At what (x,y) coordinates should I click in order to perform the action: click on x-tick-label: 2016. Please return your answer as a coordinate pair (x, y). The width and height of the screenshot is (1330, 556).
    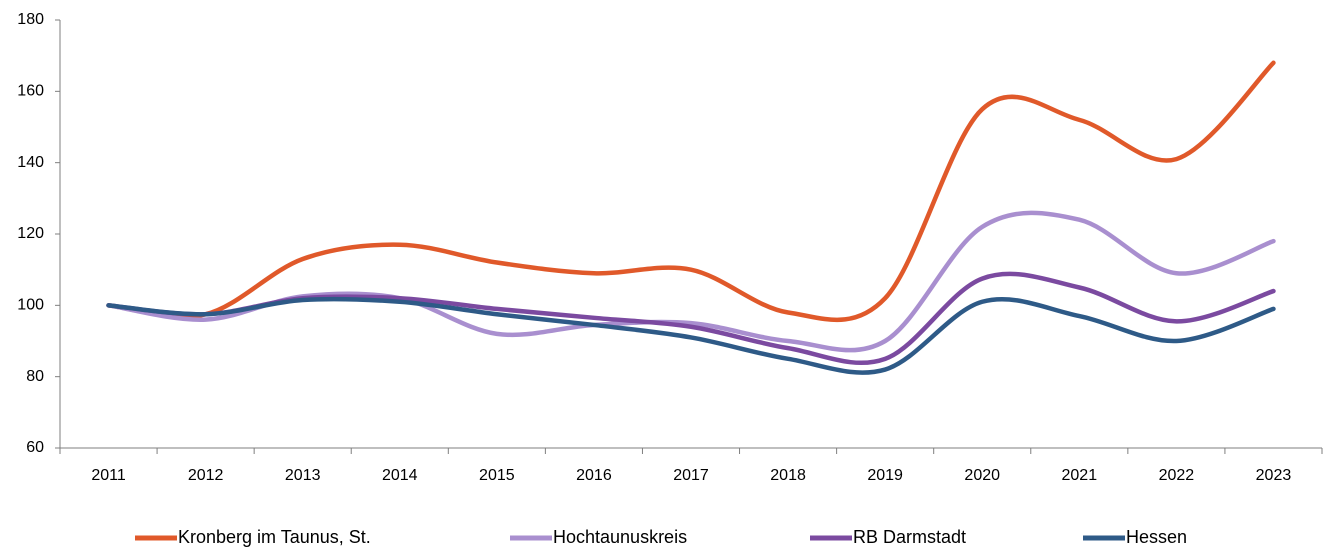
    Looking at the image, I should click on (594, 475).